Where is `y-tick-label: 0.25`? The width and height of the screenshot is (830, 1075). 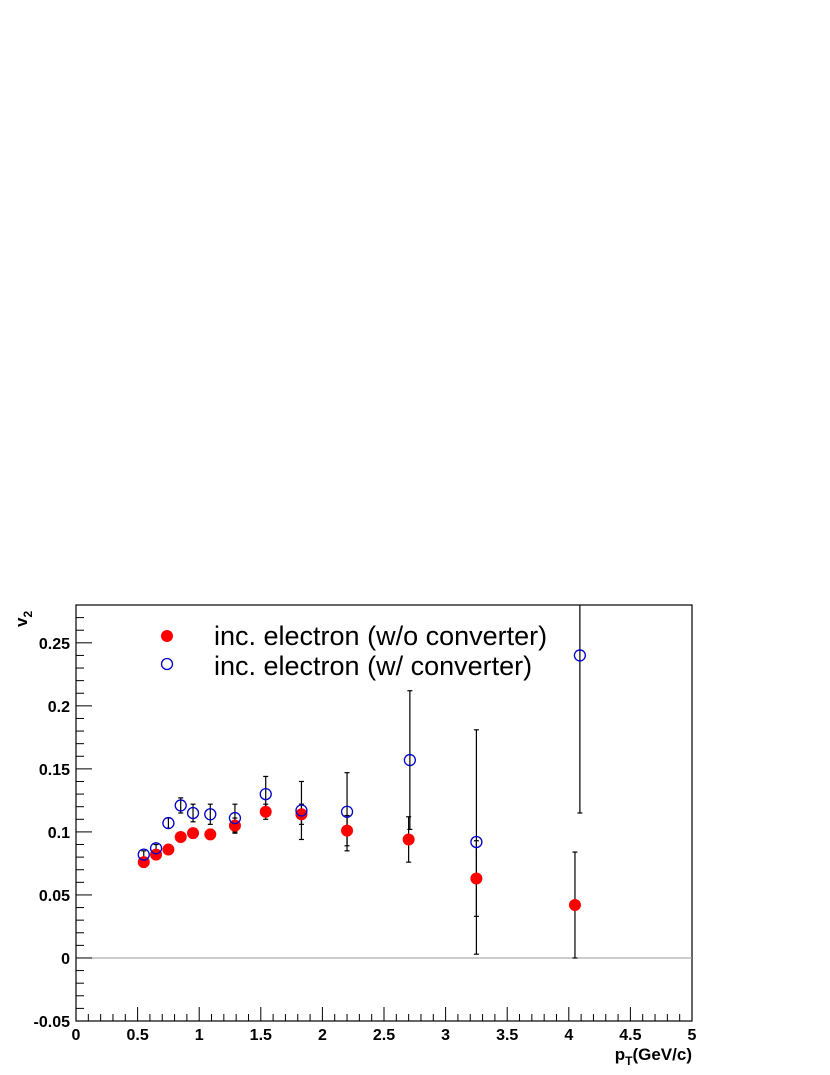
y-tick-label: 0.25 is located at coordinates (54, 644).